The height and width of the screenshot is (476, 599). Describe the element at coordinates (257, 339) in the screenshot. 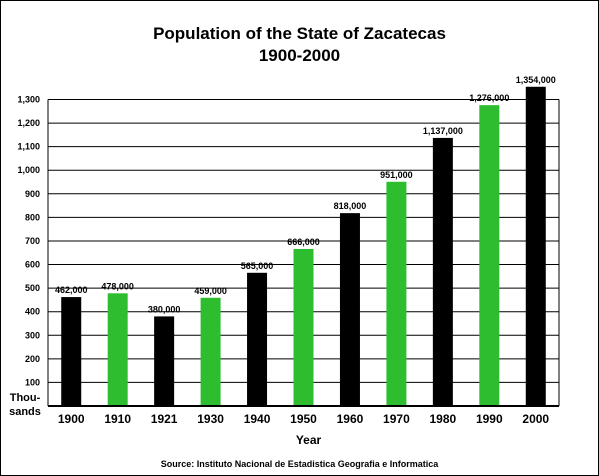

I see `bar-1940` at that location.